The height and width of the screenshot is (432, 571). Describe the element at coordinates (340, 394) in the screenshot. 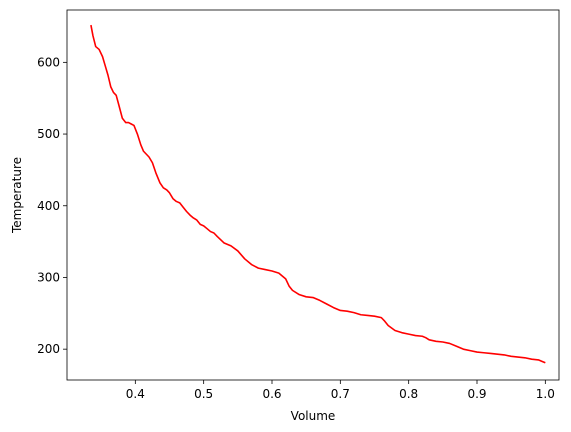

I see `x-tick-label: 0.7` at that location.